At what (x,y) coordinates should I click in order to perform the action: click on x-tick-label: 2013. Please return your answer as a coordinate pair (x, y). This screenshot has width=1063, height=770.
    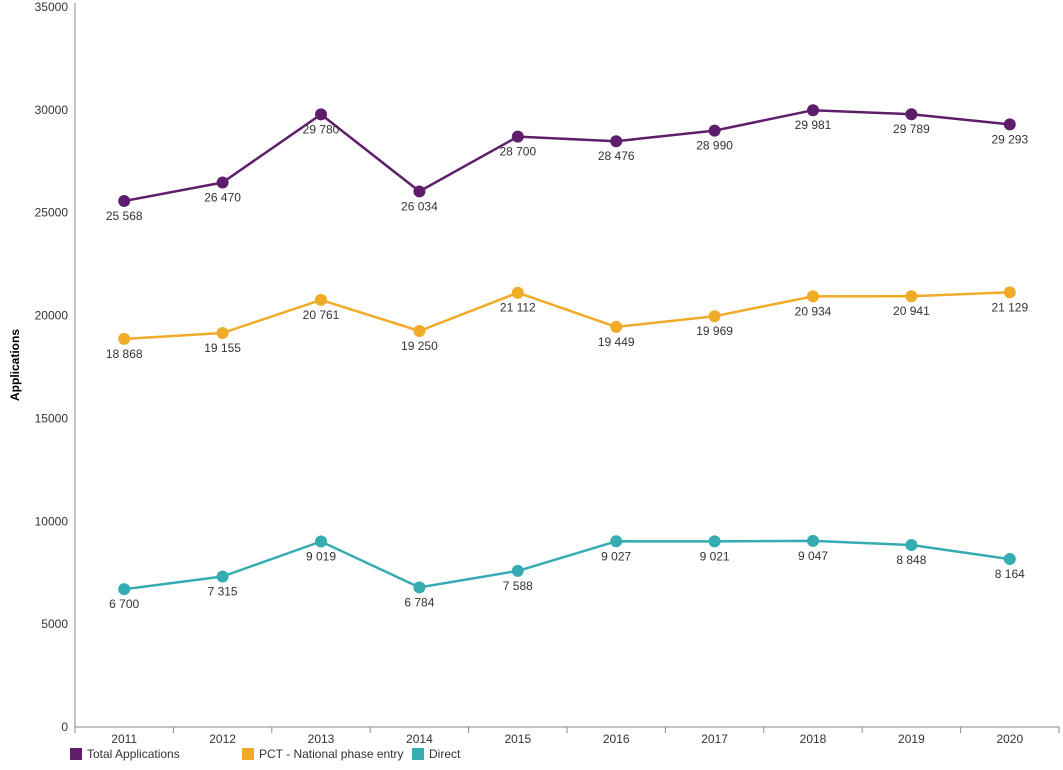
    Looking at the image, I should click on (321, 739).